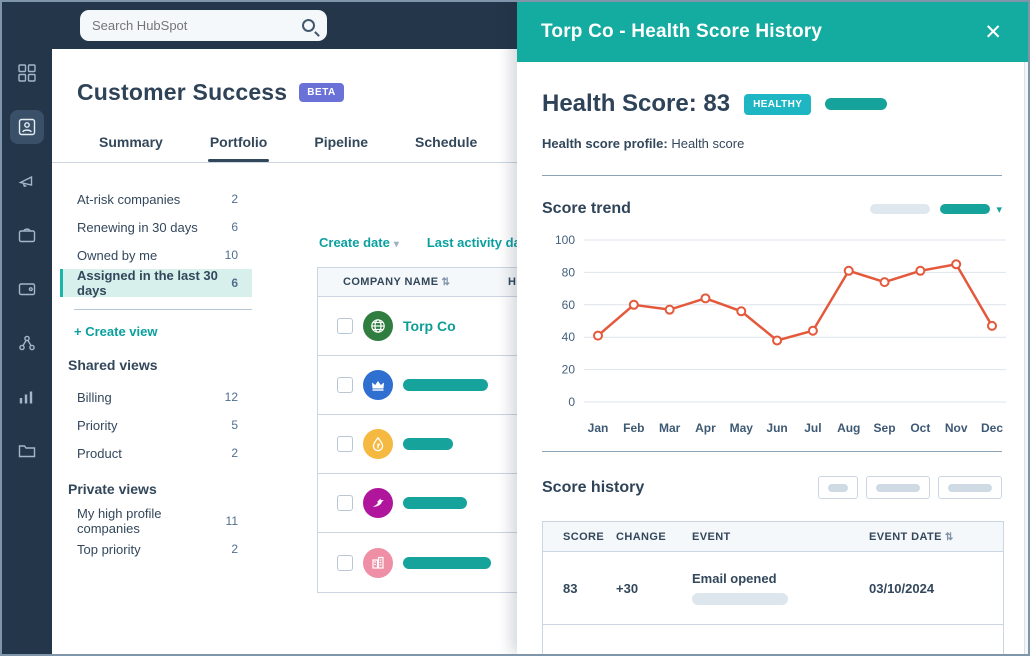 The image size is (1030, 656). What do you see at coordinates (341, 142) in the screenshot?
I see `tab-pipeline: Pipeline` at bounding box center [341, 142].